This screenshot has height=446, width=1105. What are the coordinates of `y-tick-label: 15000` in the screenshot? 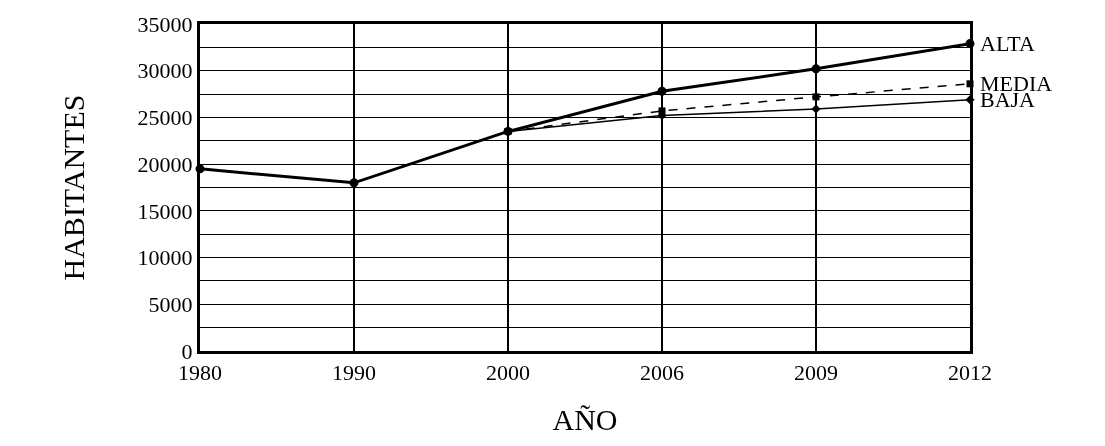 It's located at (165, 211).